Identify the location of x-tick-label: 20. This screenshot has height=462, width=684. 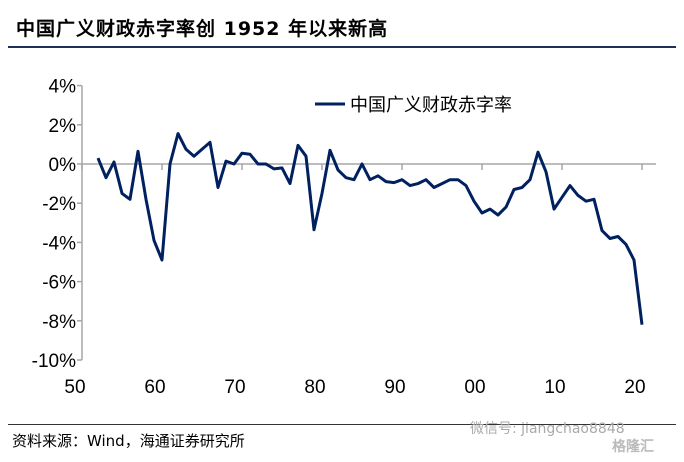
(634, 387).